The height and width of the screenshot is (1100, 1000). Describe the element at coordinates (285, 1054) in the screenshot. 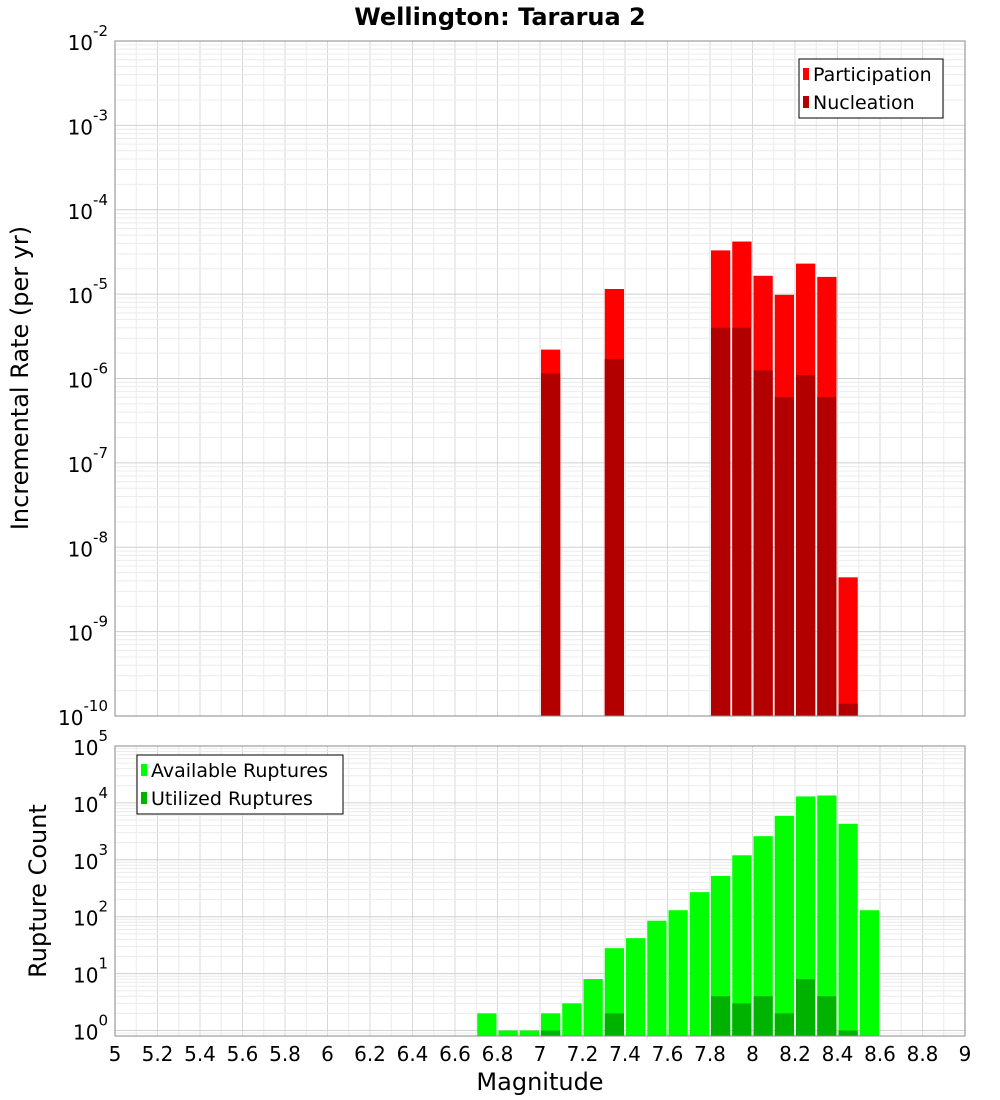

I see `x-tick-label: 5.8` at that location.